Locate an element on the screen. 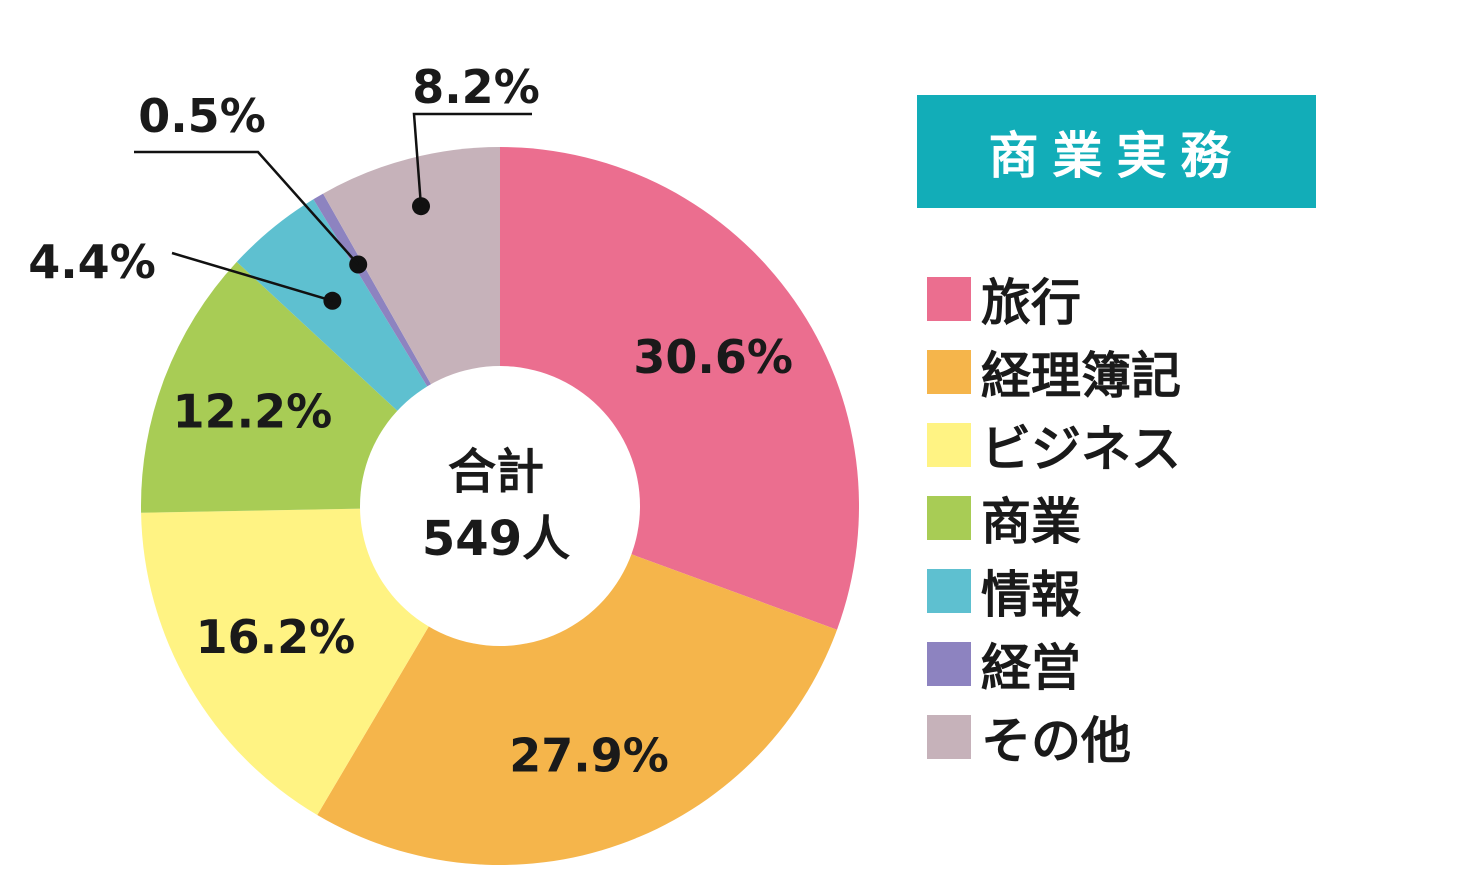  legend-item-5: 経営 is located at coordinates (1054, 663).